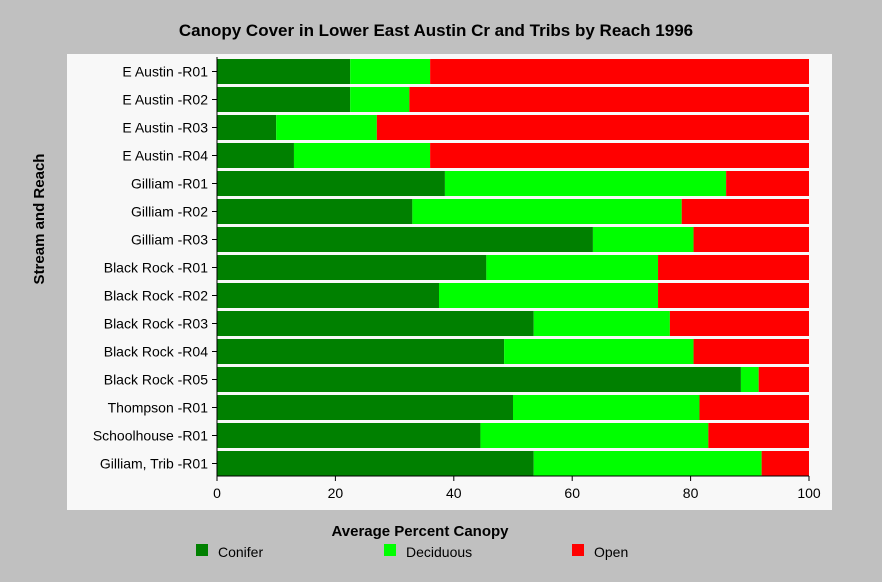  I want to click on y-tick-label: Gilliam, Trib -R01, so click(154, 464).